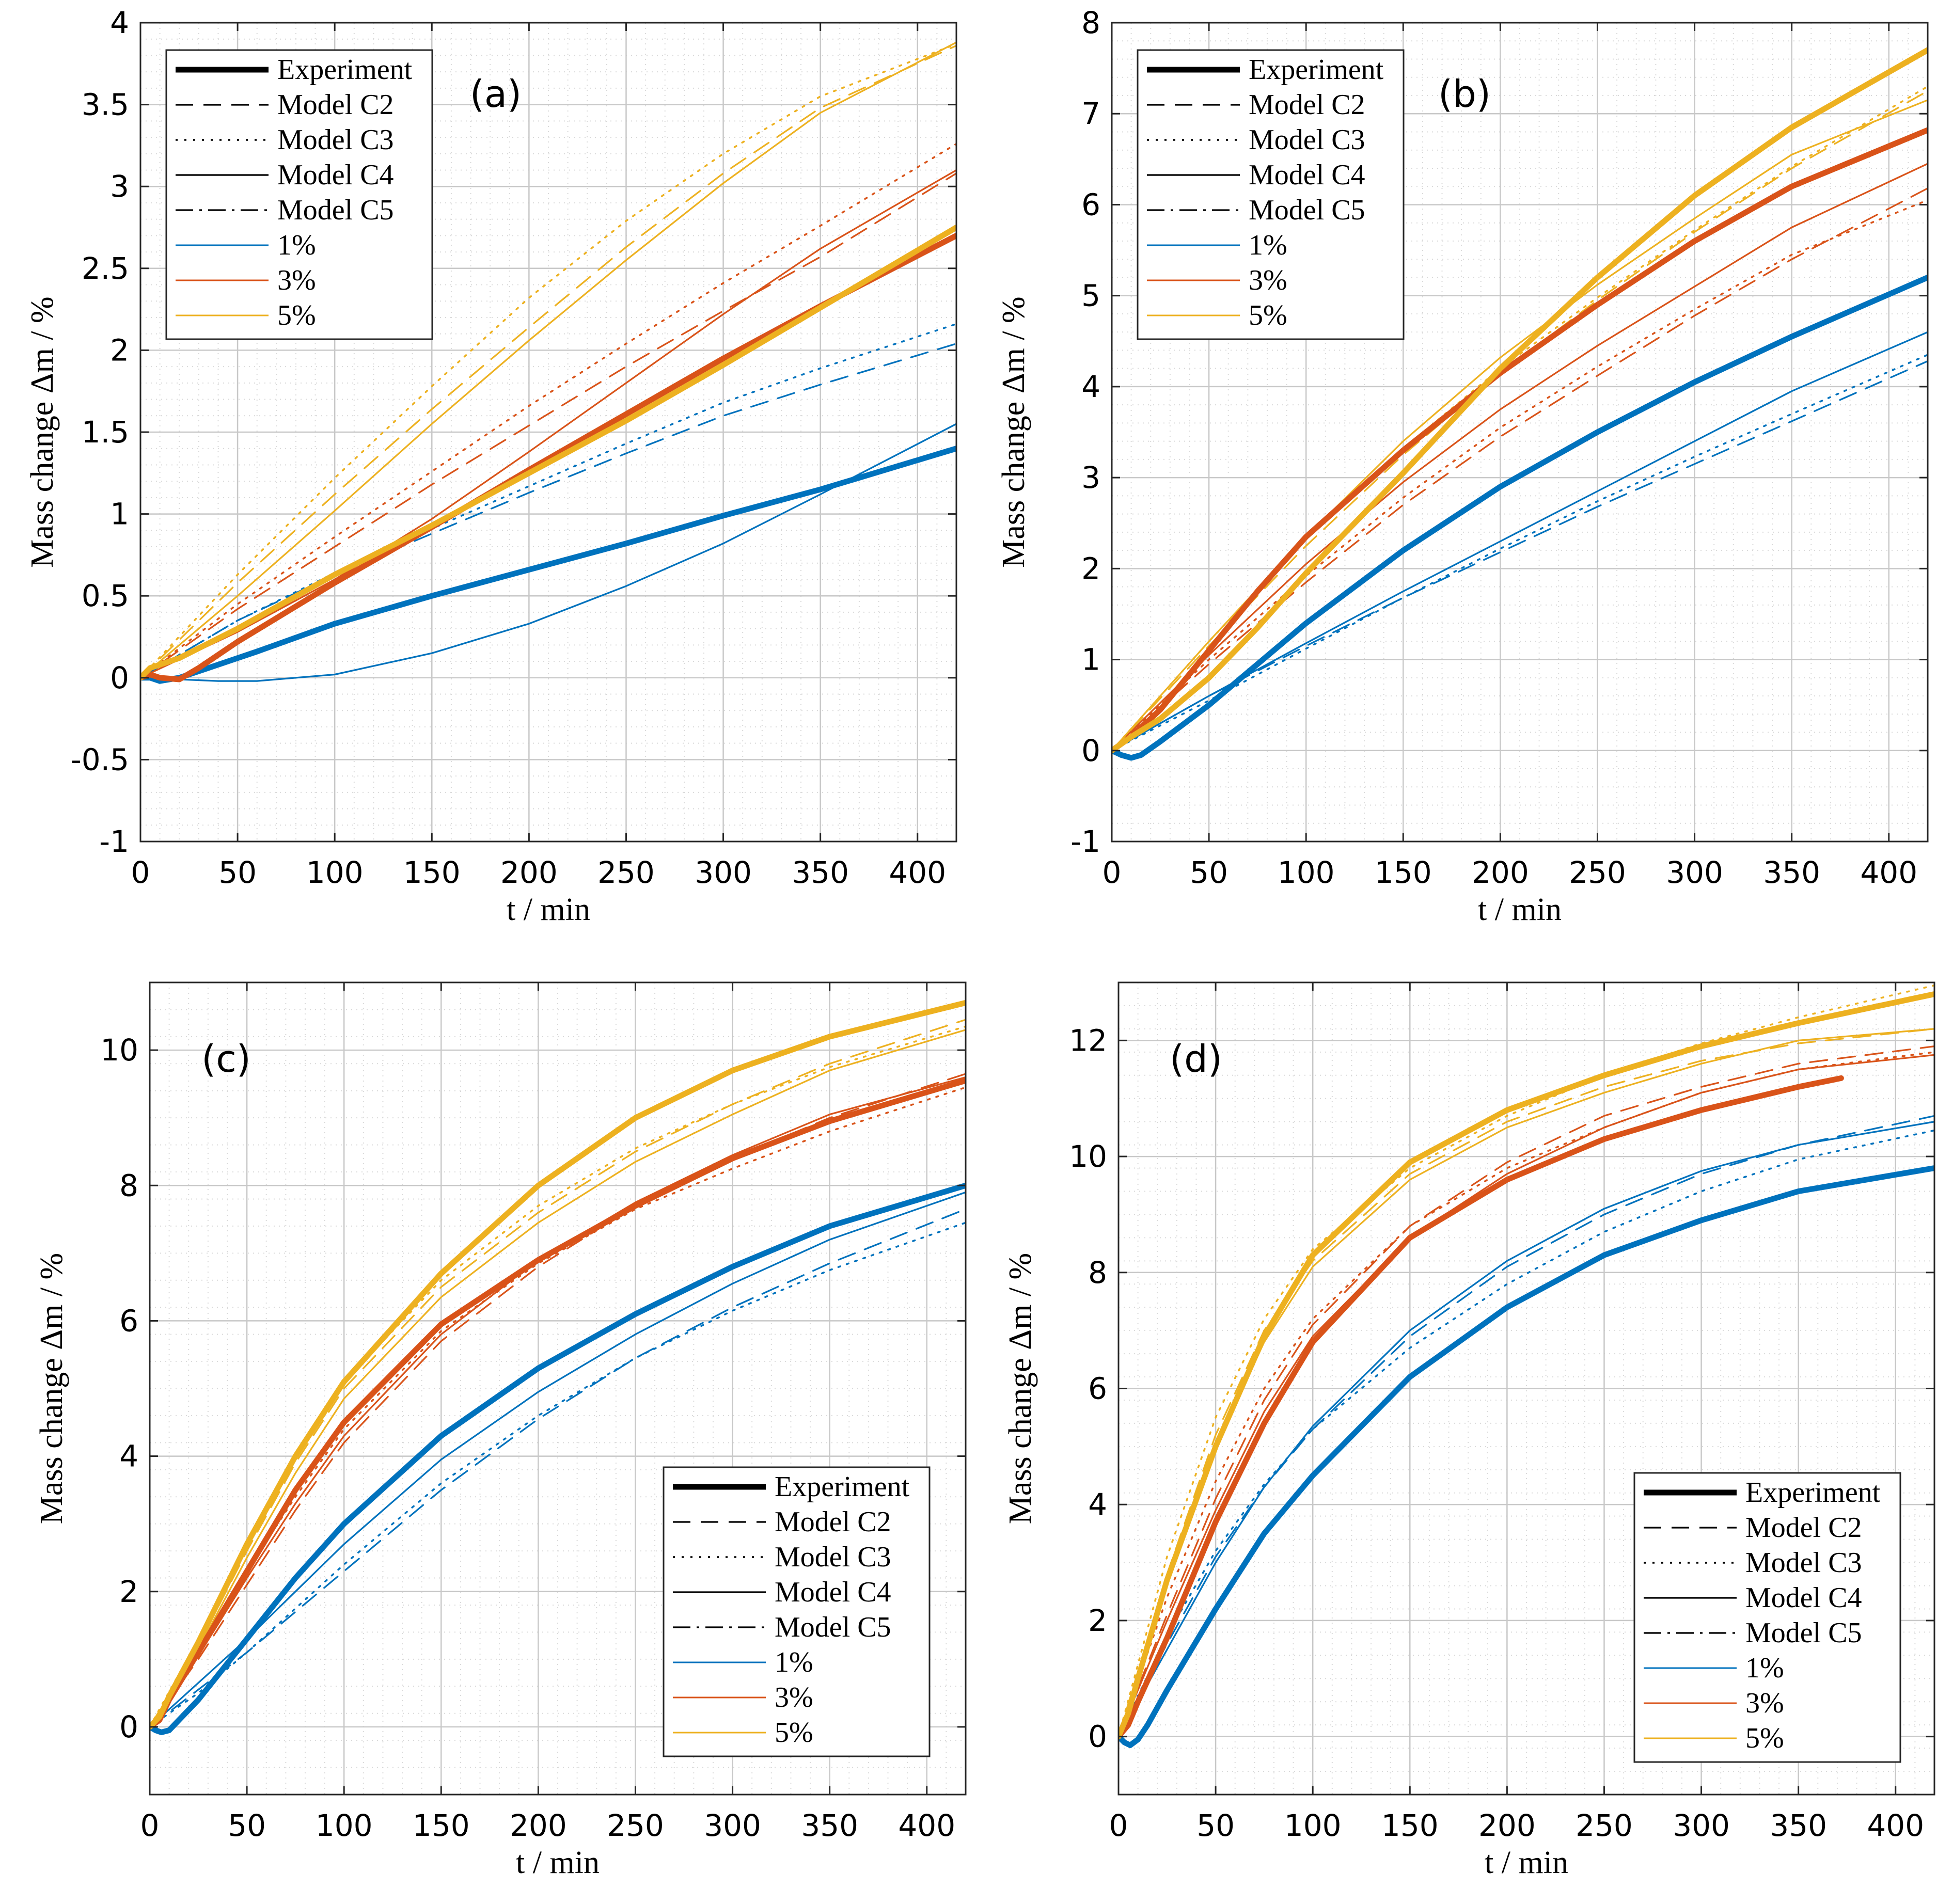  Describe the element at coordinates (226, 1059) in the screenshot. I see `panel-label: (c)` at that location.